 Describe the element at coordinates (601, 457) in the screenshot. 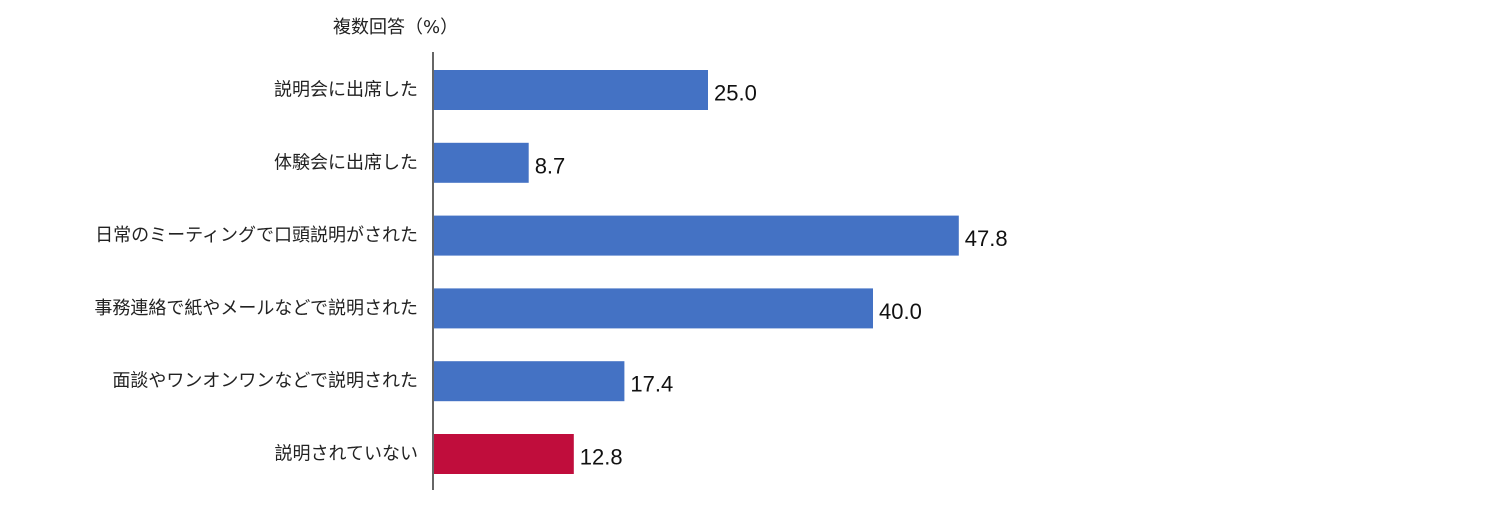

I see `data-label: 12.8` at that location.